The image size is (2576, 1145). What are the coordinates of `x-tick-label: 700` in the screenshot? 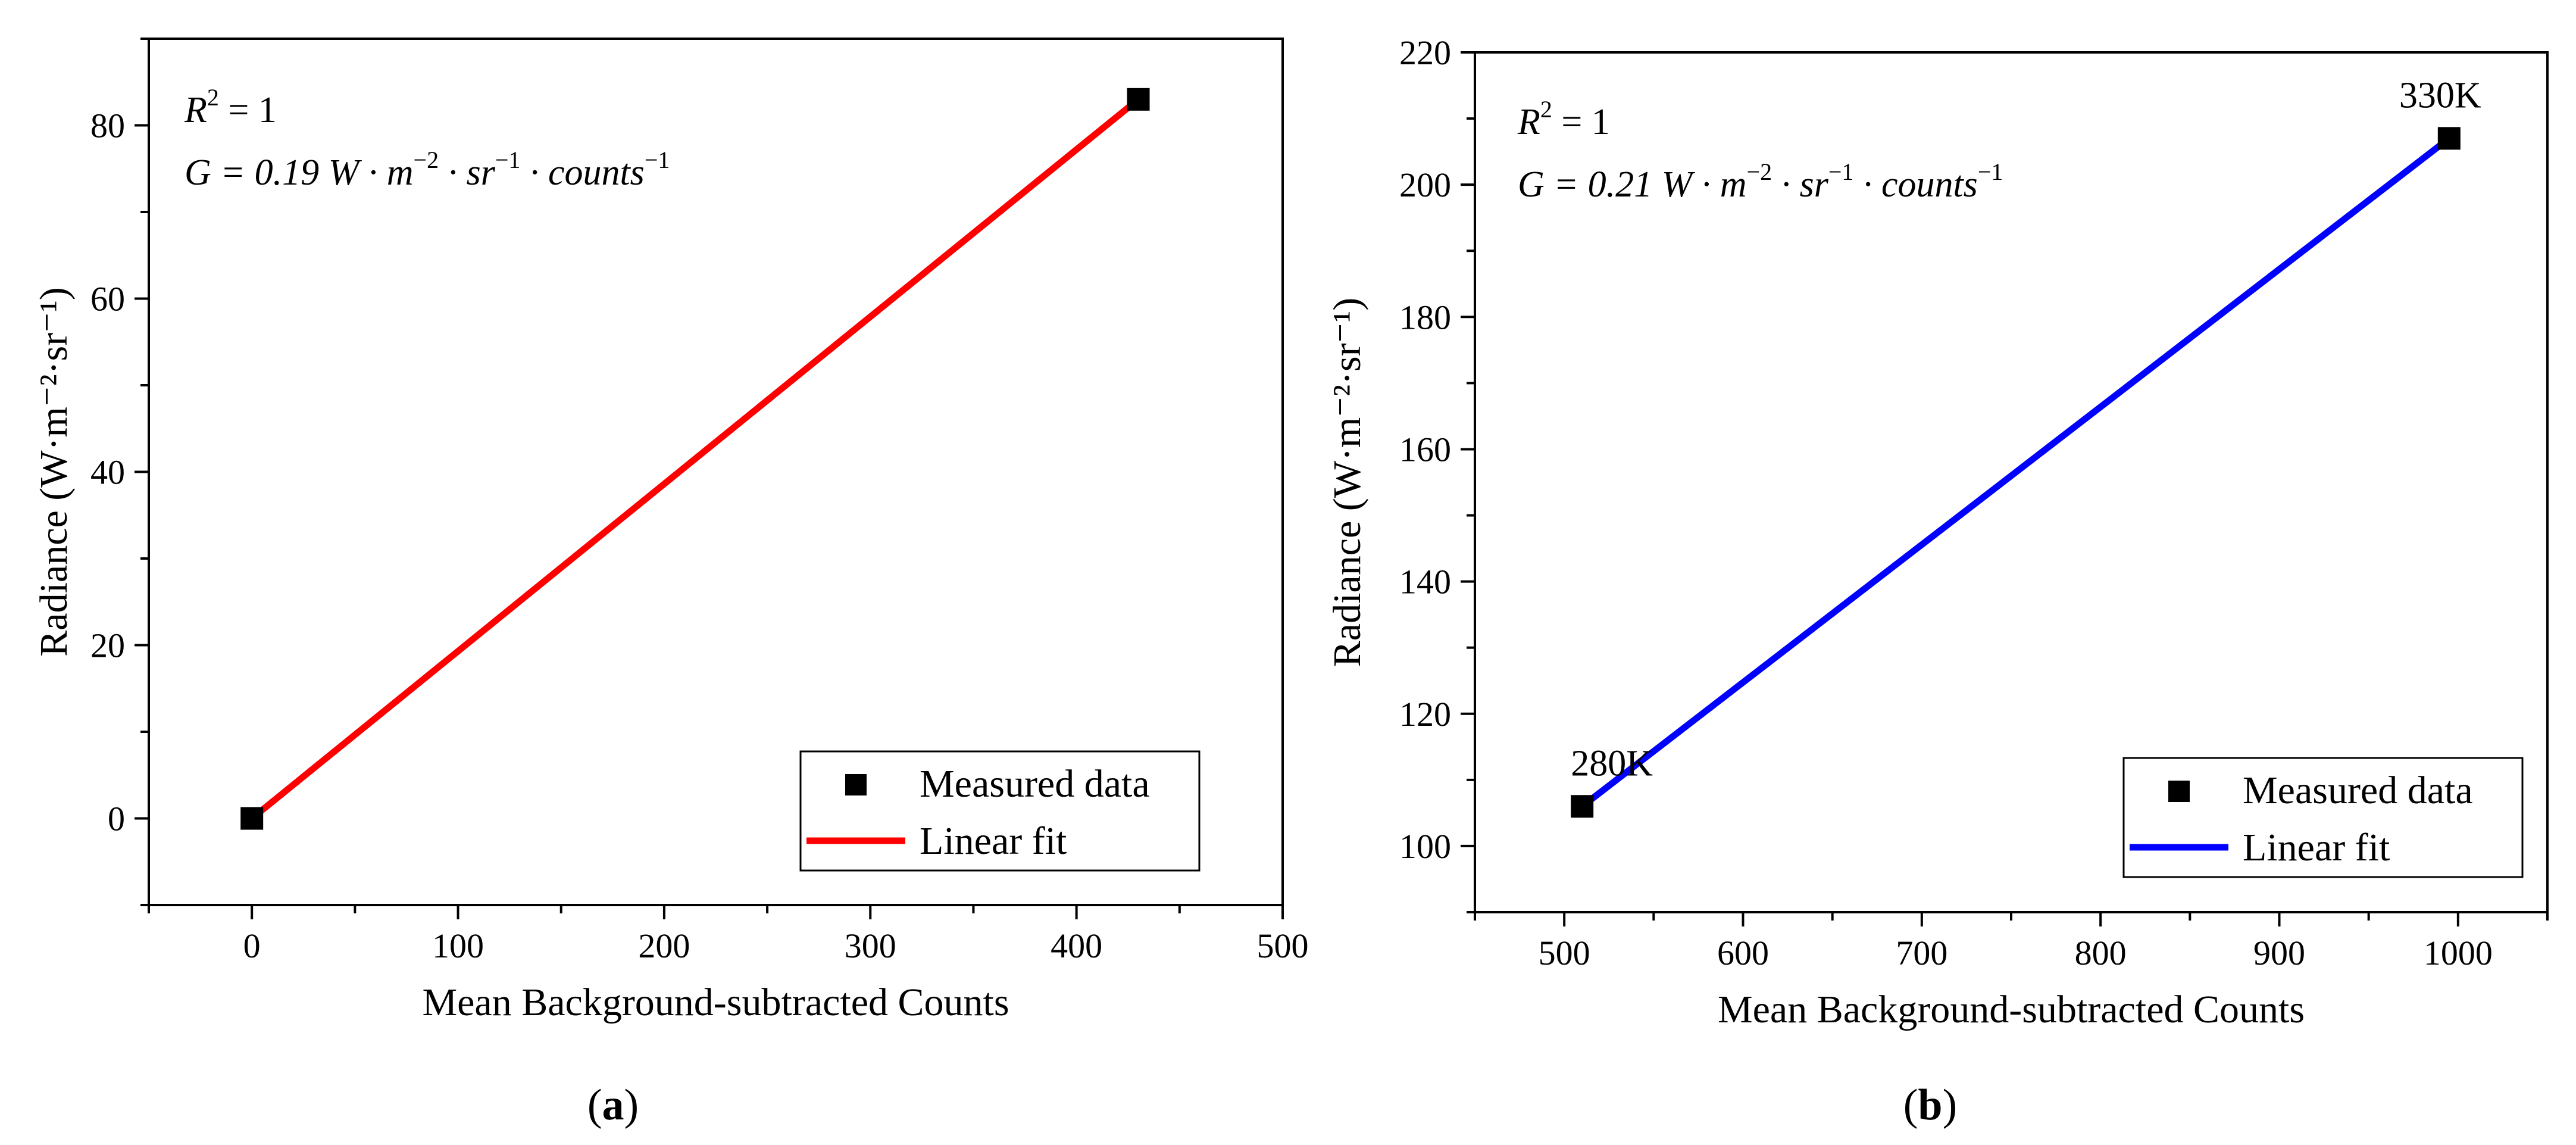 It's located at (1921, 953).